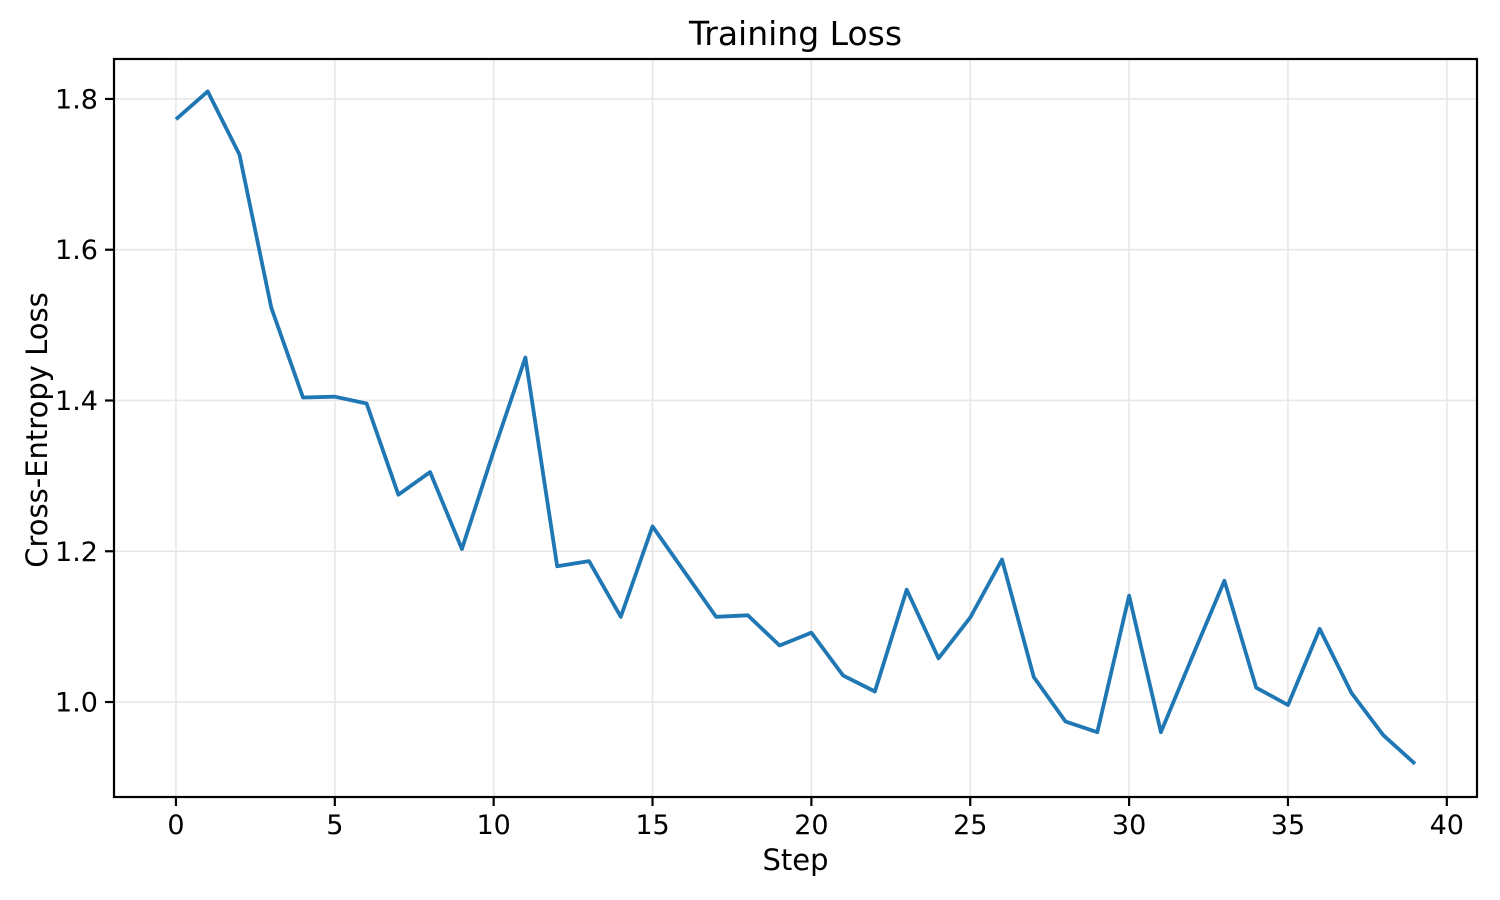 This screenshot has width=1500, height=900. What do you see at coordinates (970, 825) in the screenshot?
I see `x-tick-label: 25` at bounding box center [970, 825].